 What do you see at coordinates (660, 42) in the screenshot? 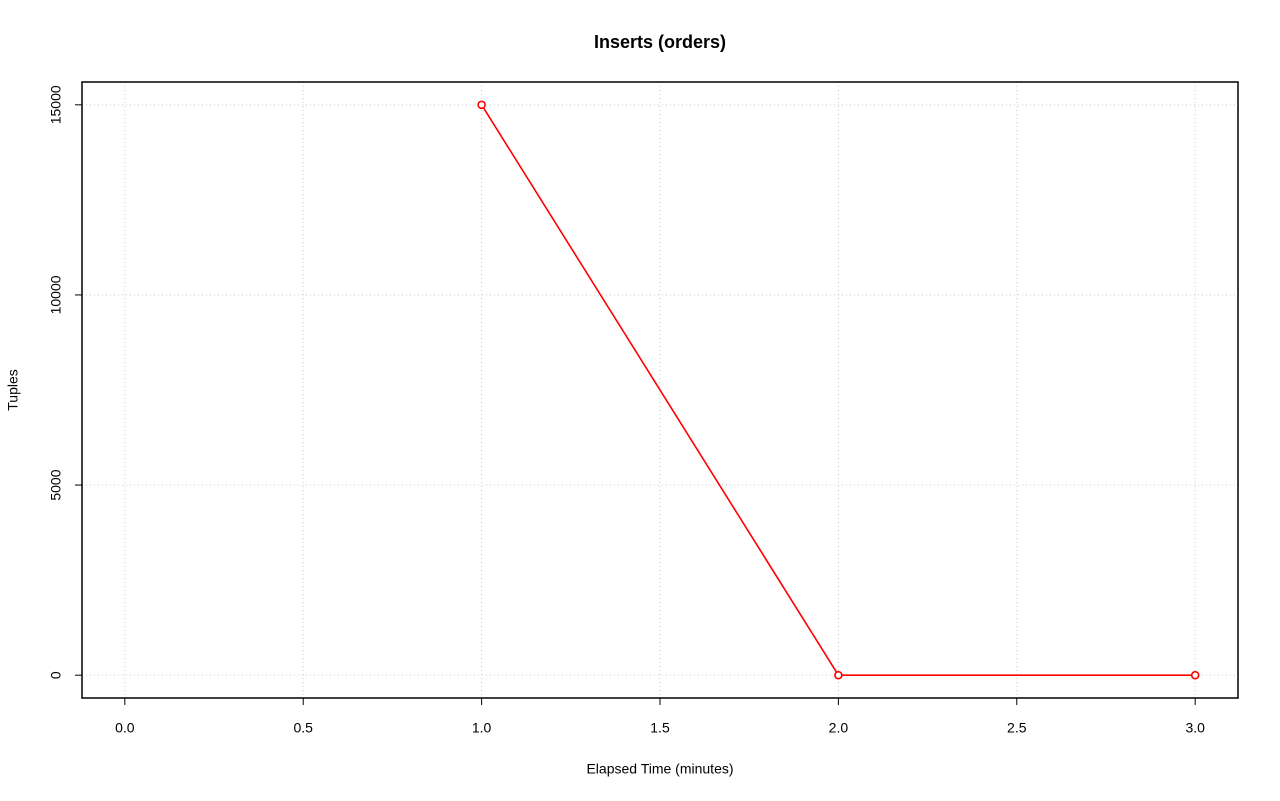
I see `chart-title: Inserts (orders)` at bounding box center [660, 42].